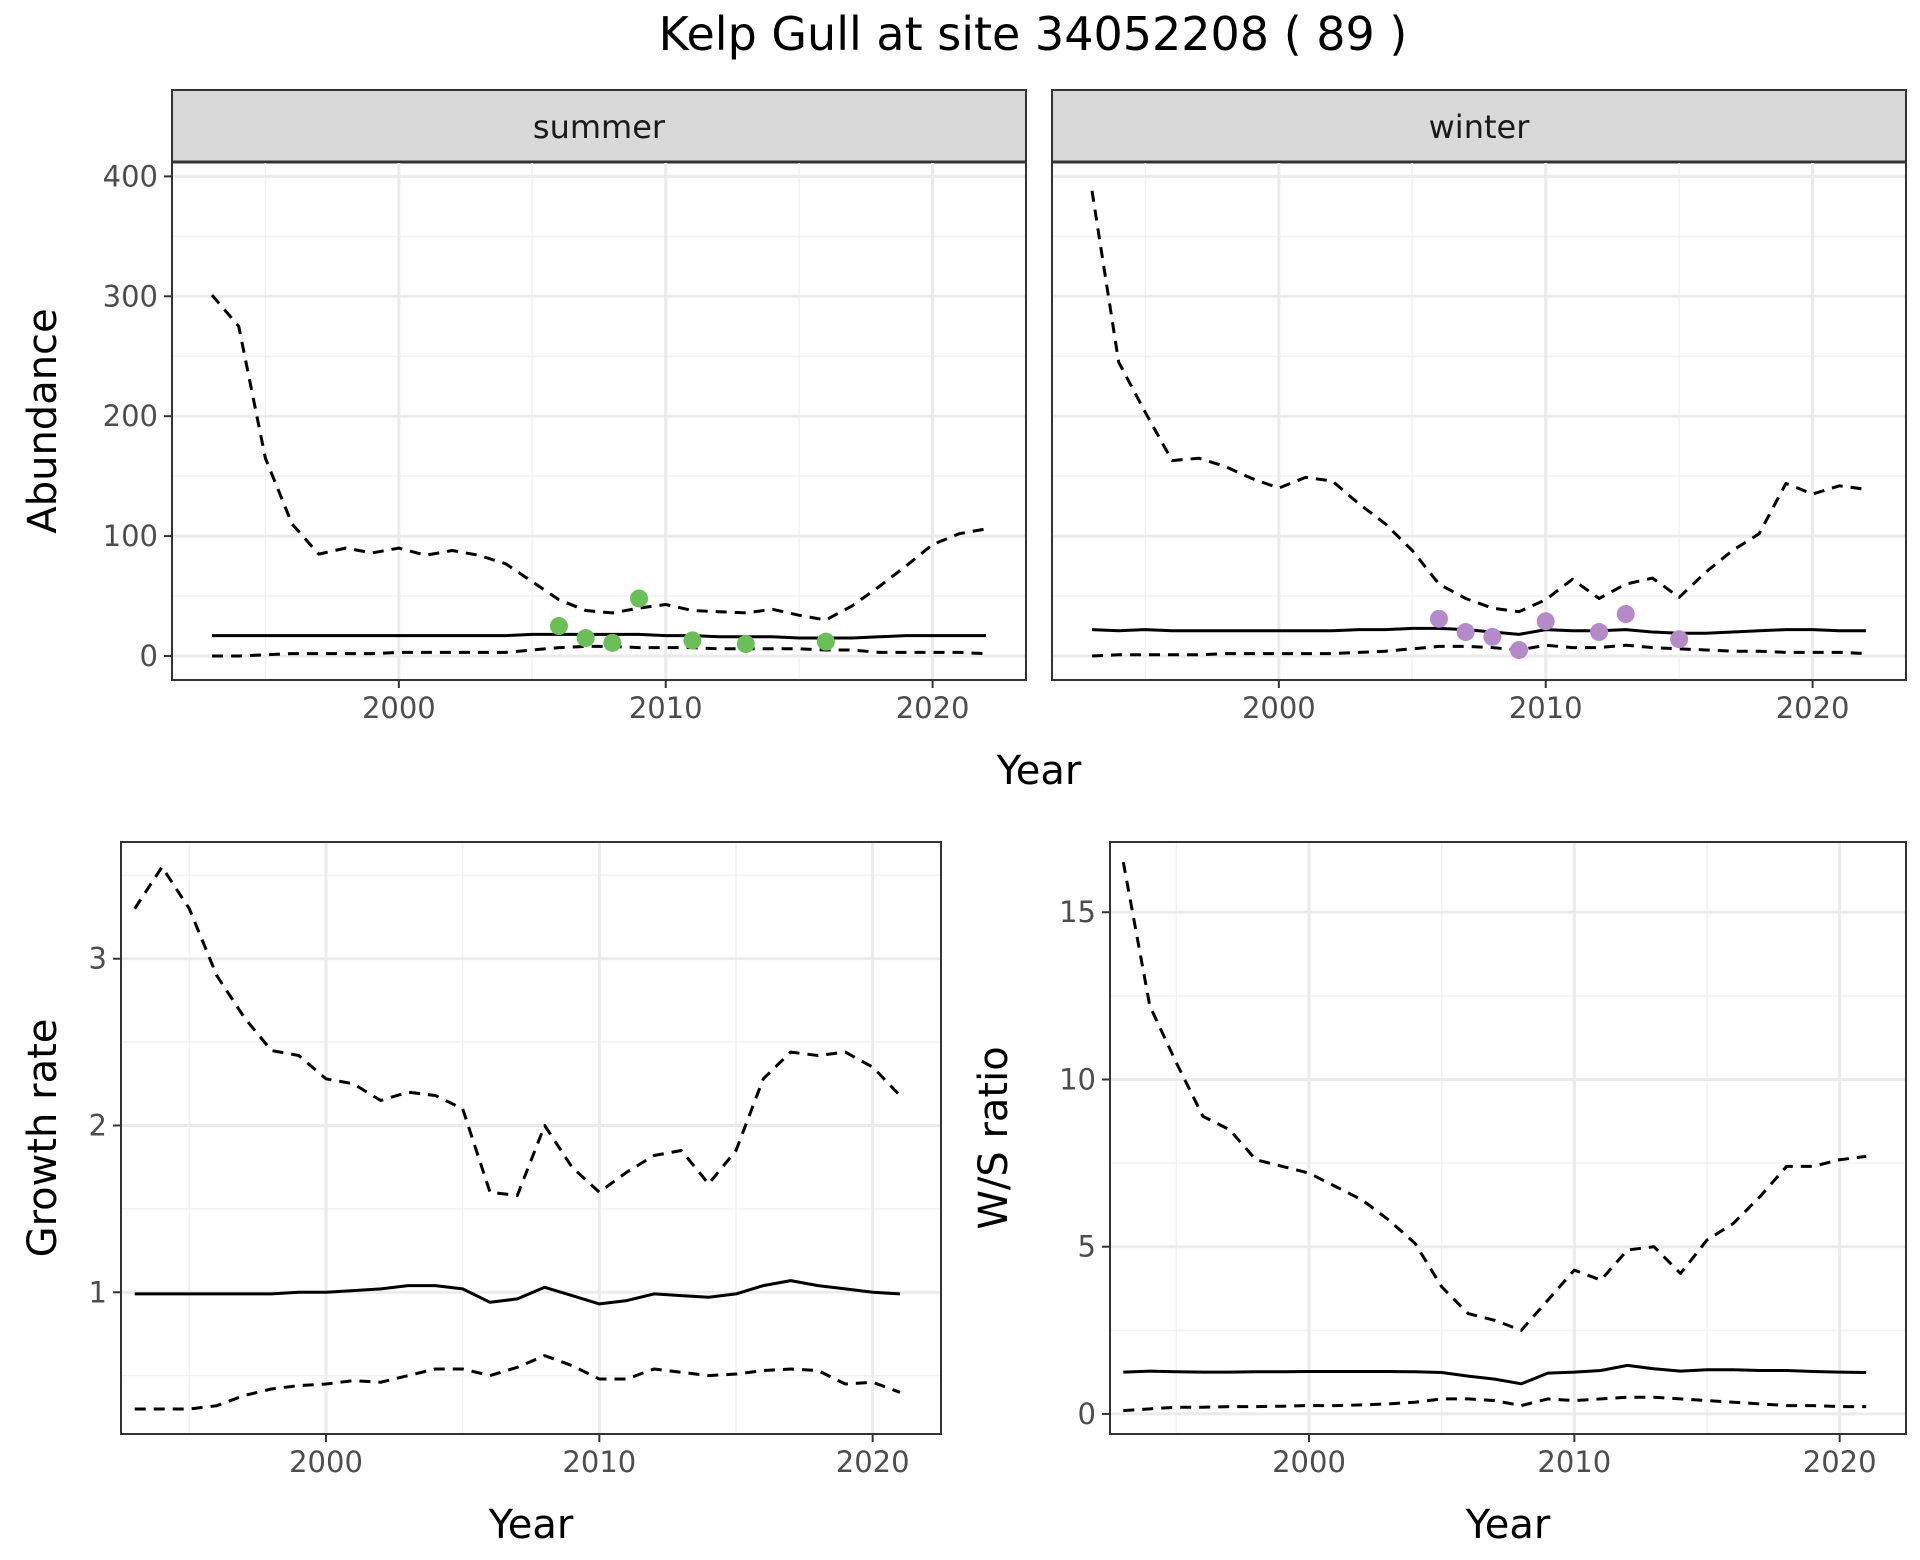 The image size is (1920, 1560). Describe the element at coordinates (1546, 708) in the screenshot. I see `winter-x-tick-label: 2010` at that location.